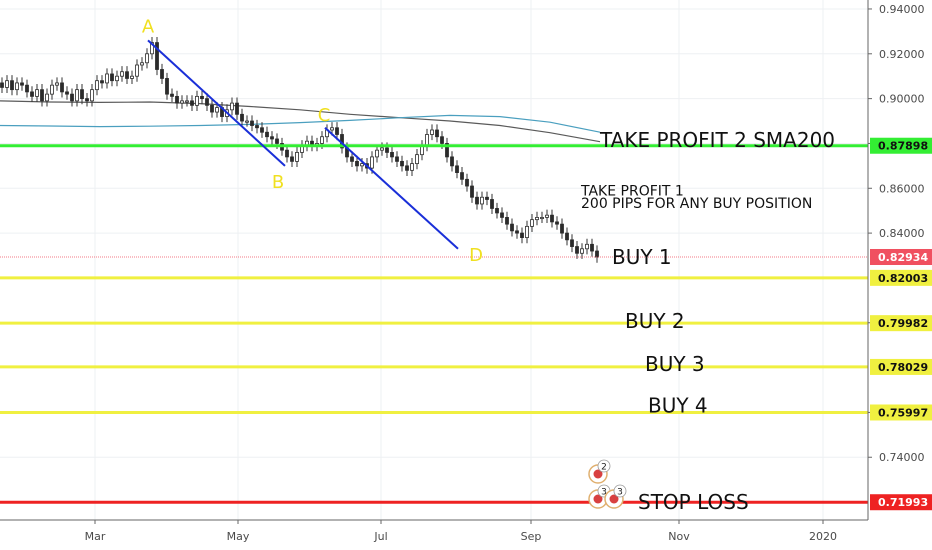 This screenshot has width=932, height=550. Describe the element at coordinates (902, 233) in the screenshot. I see `y-tick-label: 0.84000` at that location.